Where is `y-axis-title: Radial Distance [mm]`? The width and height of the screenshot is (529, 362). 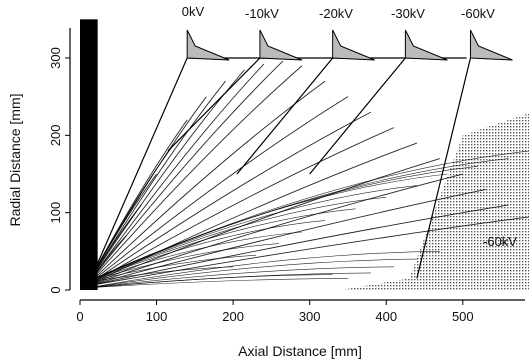
y-axis-title: Radial Distance [mm] is located at coordinates (15, 159).